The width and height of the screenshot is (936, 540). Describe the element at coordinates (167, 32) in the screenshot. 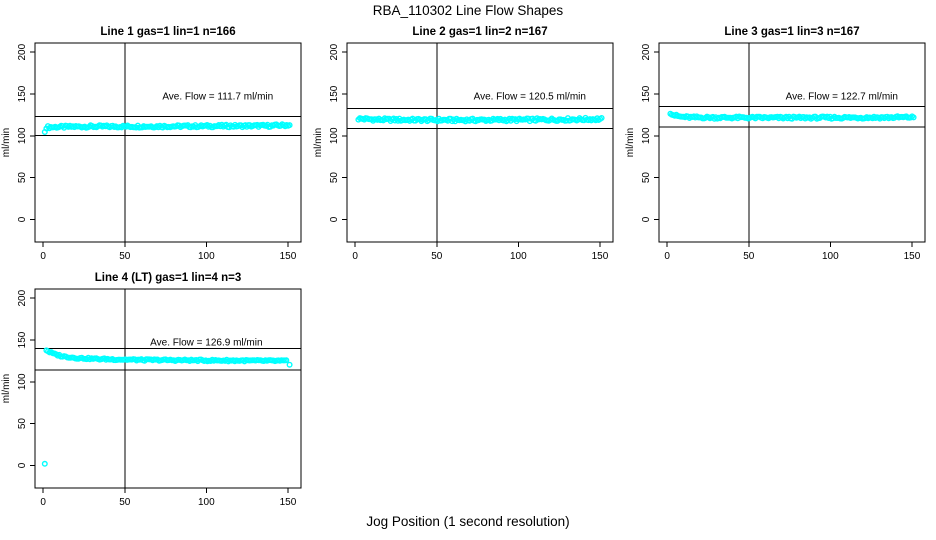

I see `panel-1-title: Line 1 gas=1 lin=1 n=166` at that location.